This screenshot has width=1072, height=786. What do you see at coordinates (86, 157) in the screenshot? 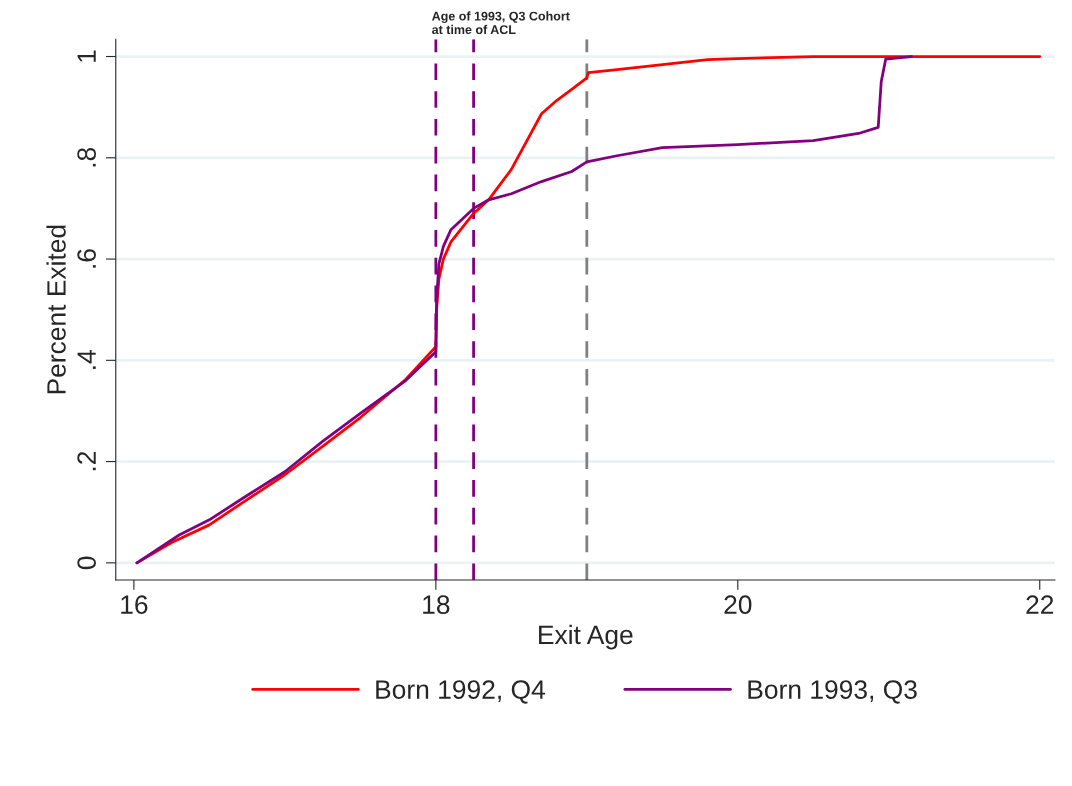
I see `y-tick-label: .8` at bounding box center [86, 157].